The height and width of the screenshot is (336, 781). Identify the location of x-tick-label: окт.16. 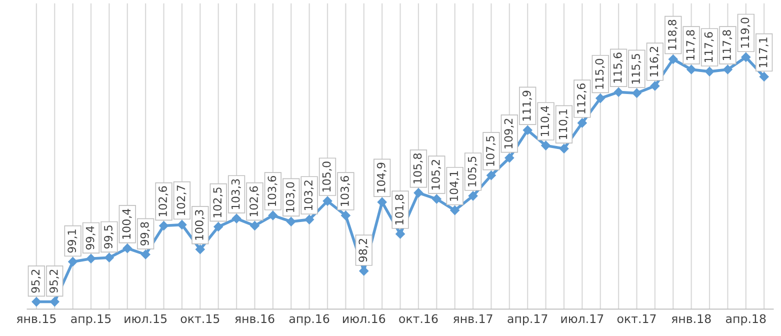
(418, 319).